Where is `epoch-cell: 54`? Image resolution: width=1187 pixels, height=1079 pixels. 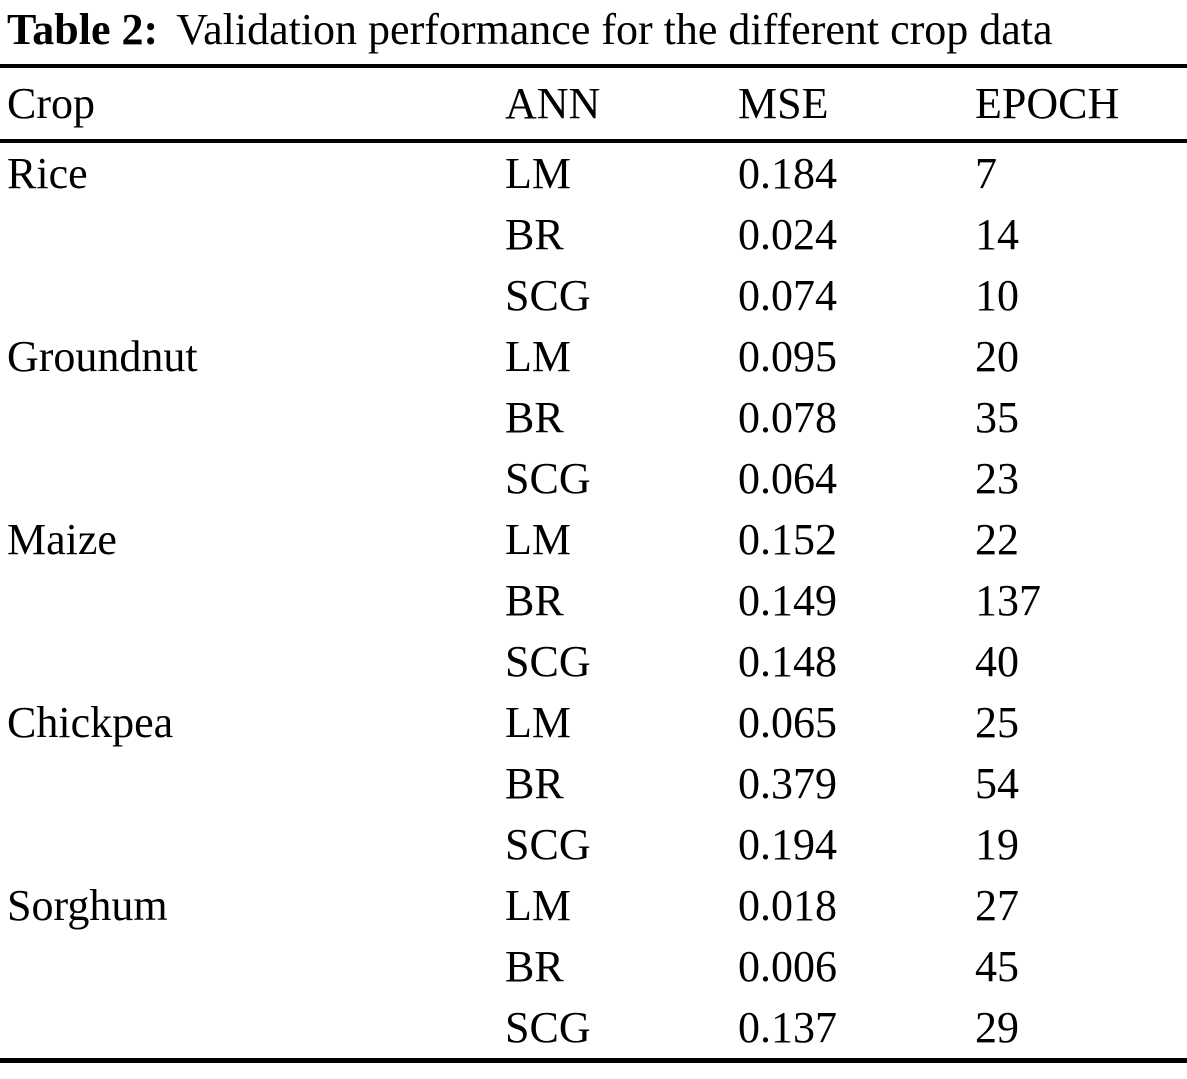
epoch-cell: 54 is located at coordinates (997, 783).